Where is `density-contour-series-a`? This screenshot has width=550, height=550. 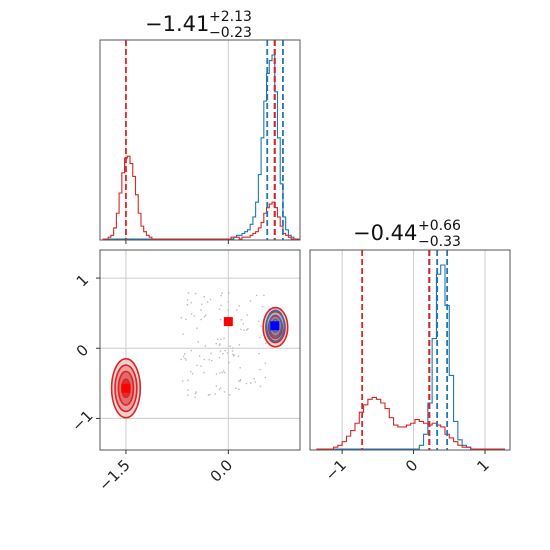
density-contour-series-a is located at coordinates (275, 326).